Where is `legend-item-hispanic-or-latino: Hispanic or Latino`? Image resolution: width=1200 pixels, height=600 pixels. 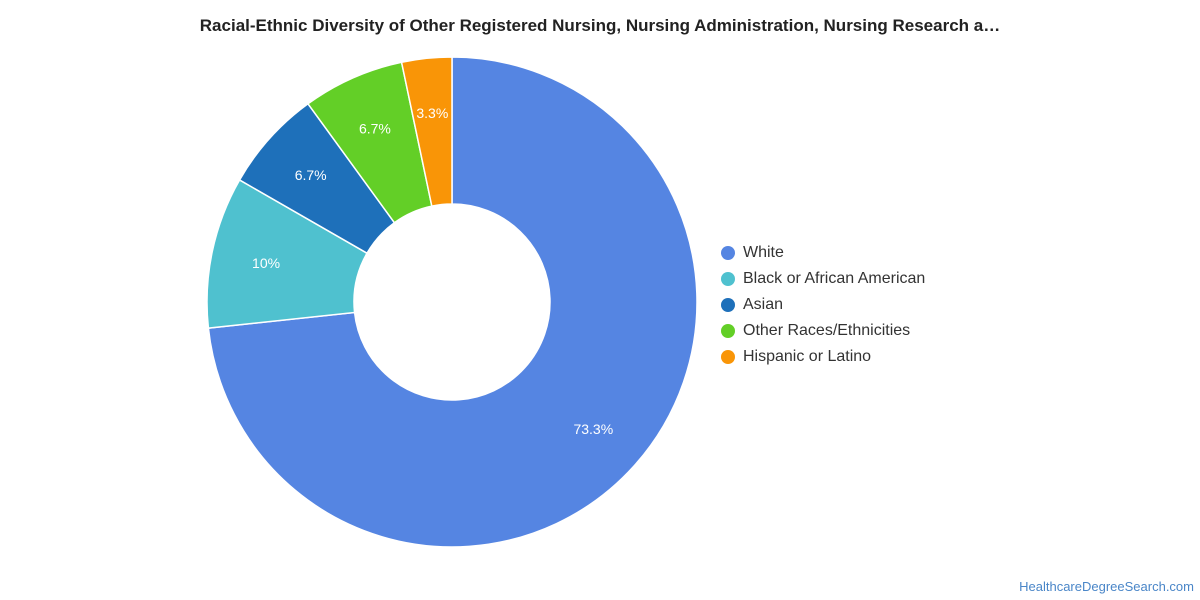
legend-item-hispanic-or-latino: Hispanic or Latino is located at coordinates (823, 357).